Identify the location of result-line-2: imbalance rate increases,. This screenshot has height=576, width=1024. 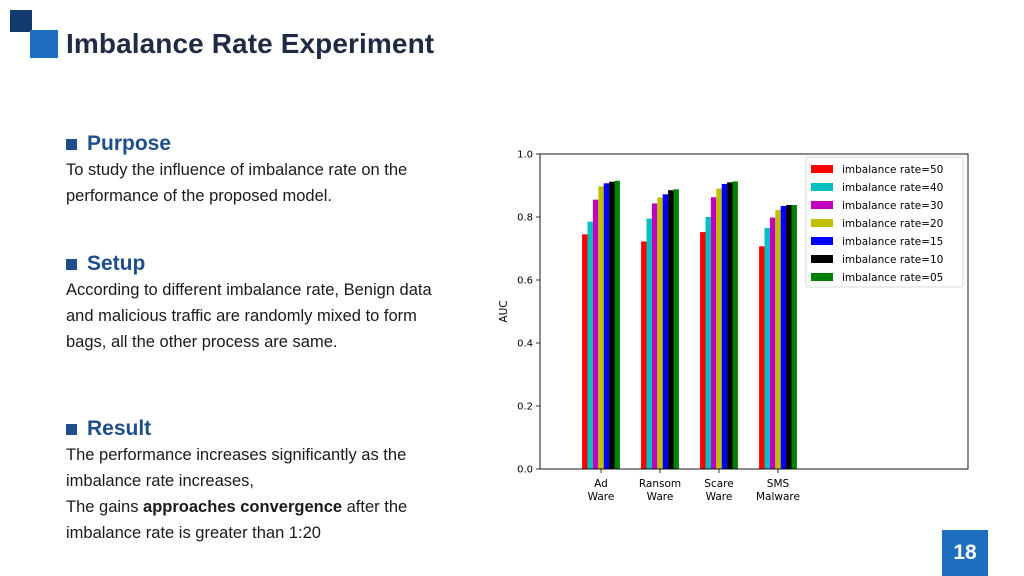
(160, 481).